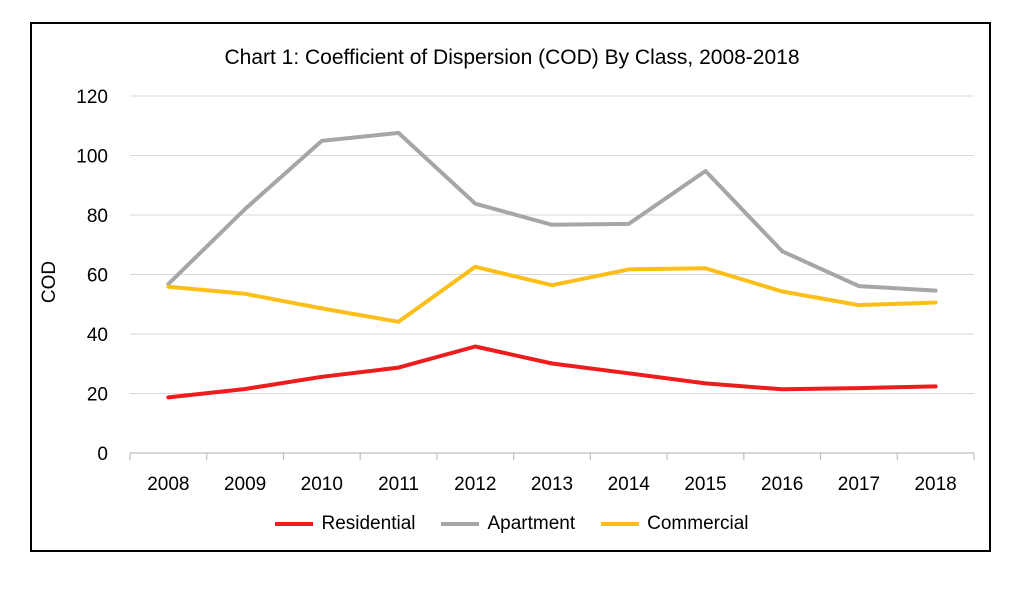  I want to click on legend-label: Apartment, so click(531, 523).